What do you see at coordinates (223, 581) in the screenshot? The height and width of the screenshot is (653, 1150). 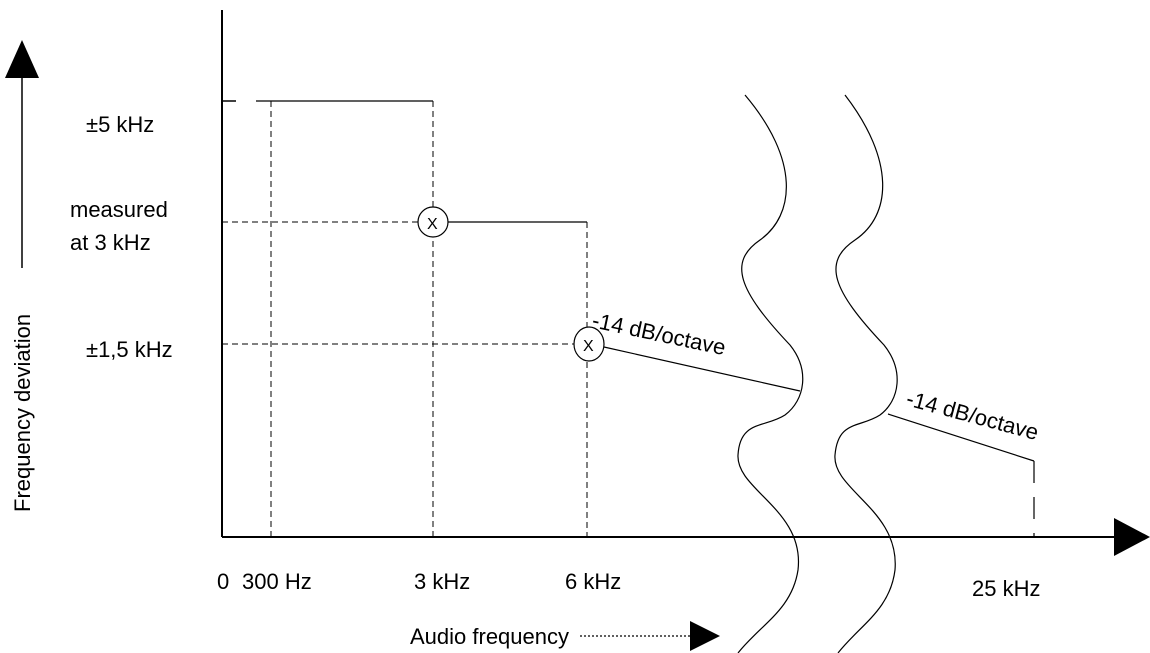 I see `label-origin: 0` at bounding box center [223, 581].